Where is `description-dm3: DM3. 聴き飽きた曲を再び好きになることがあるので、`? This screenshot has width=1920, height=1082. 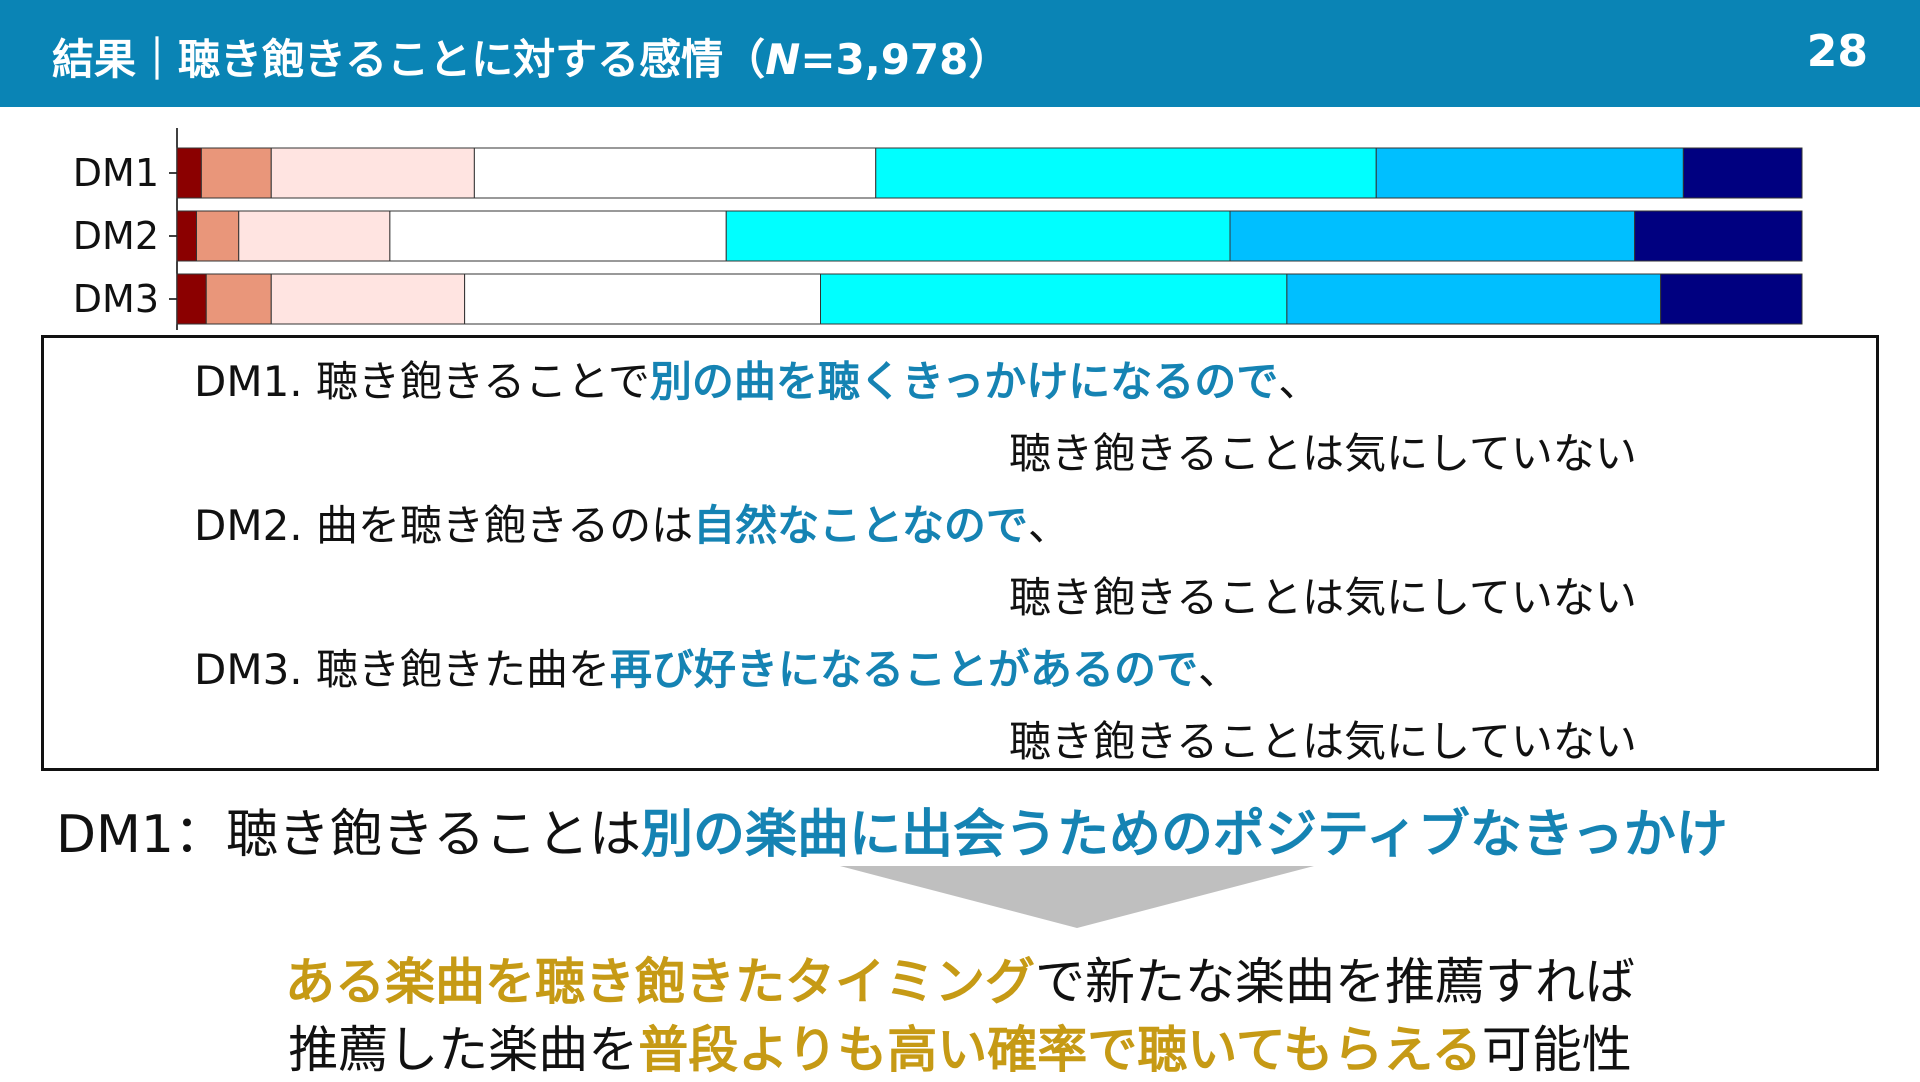 description-dm3: DM3. 聴き飽きた曲を再び好きになることがあるので、 is located at coordinates (717, 666).